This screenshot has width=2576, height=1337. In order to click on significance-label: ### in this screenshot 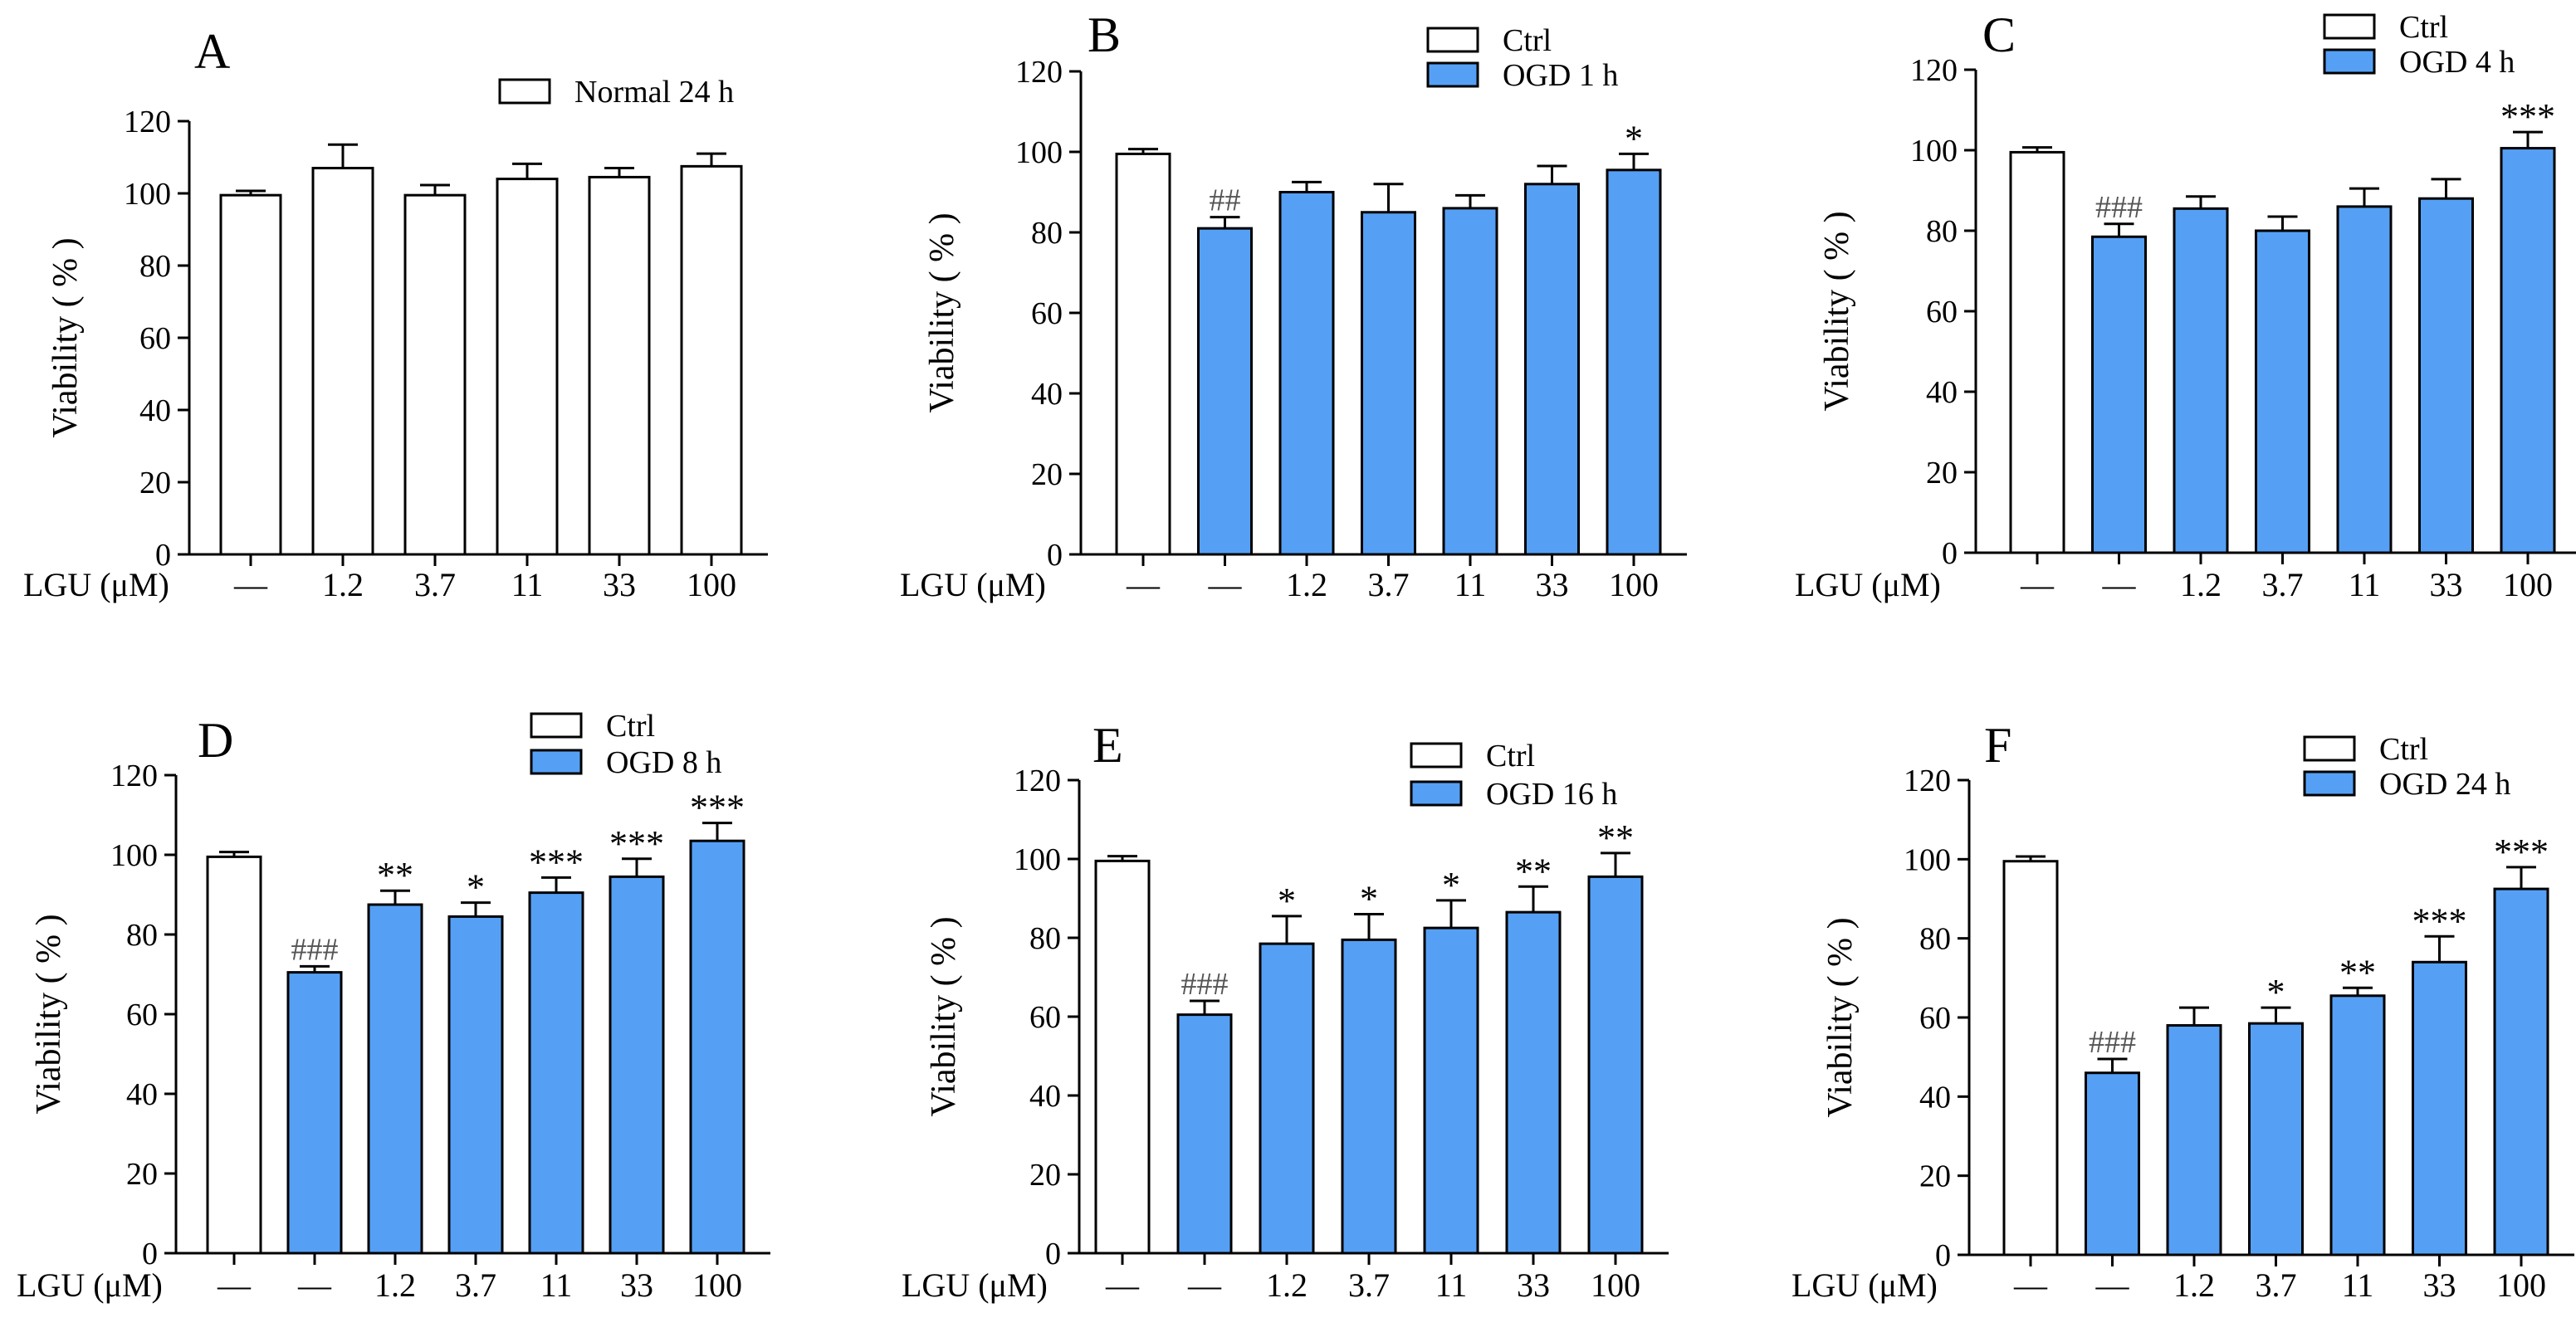, I will do `click(2112, 1042)`.